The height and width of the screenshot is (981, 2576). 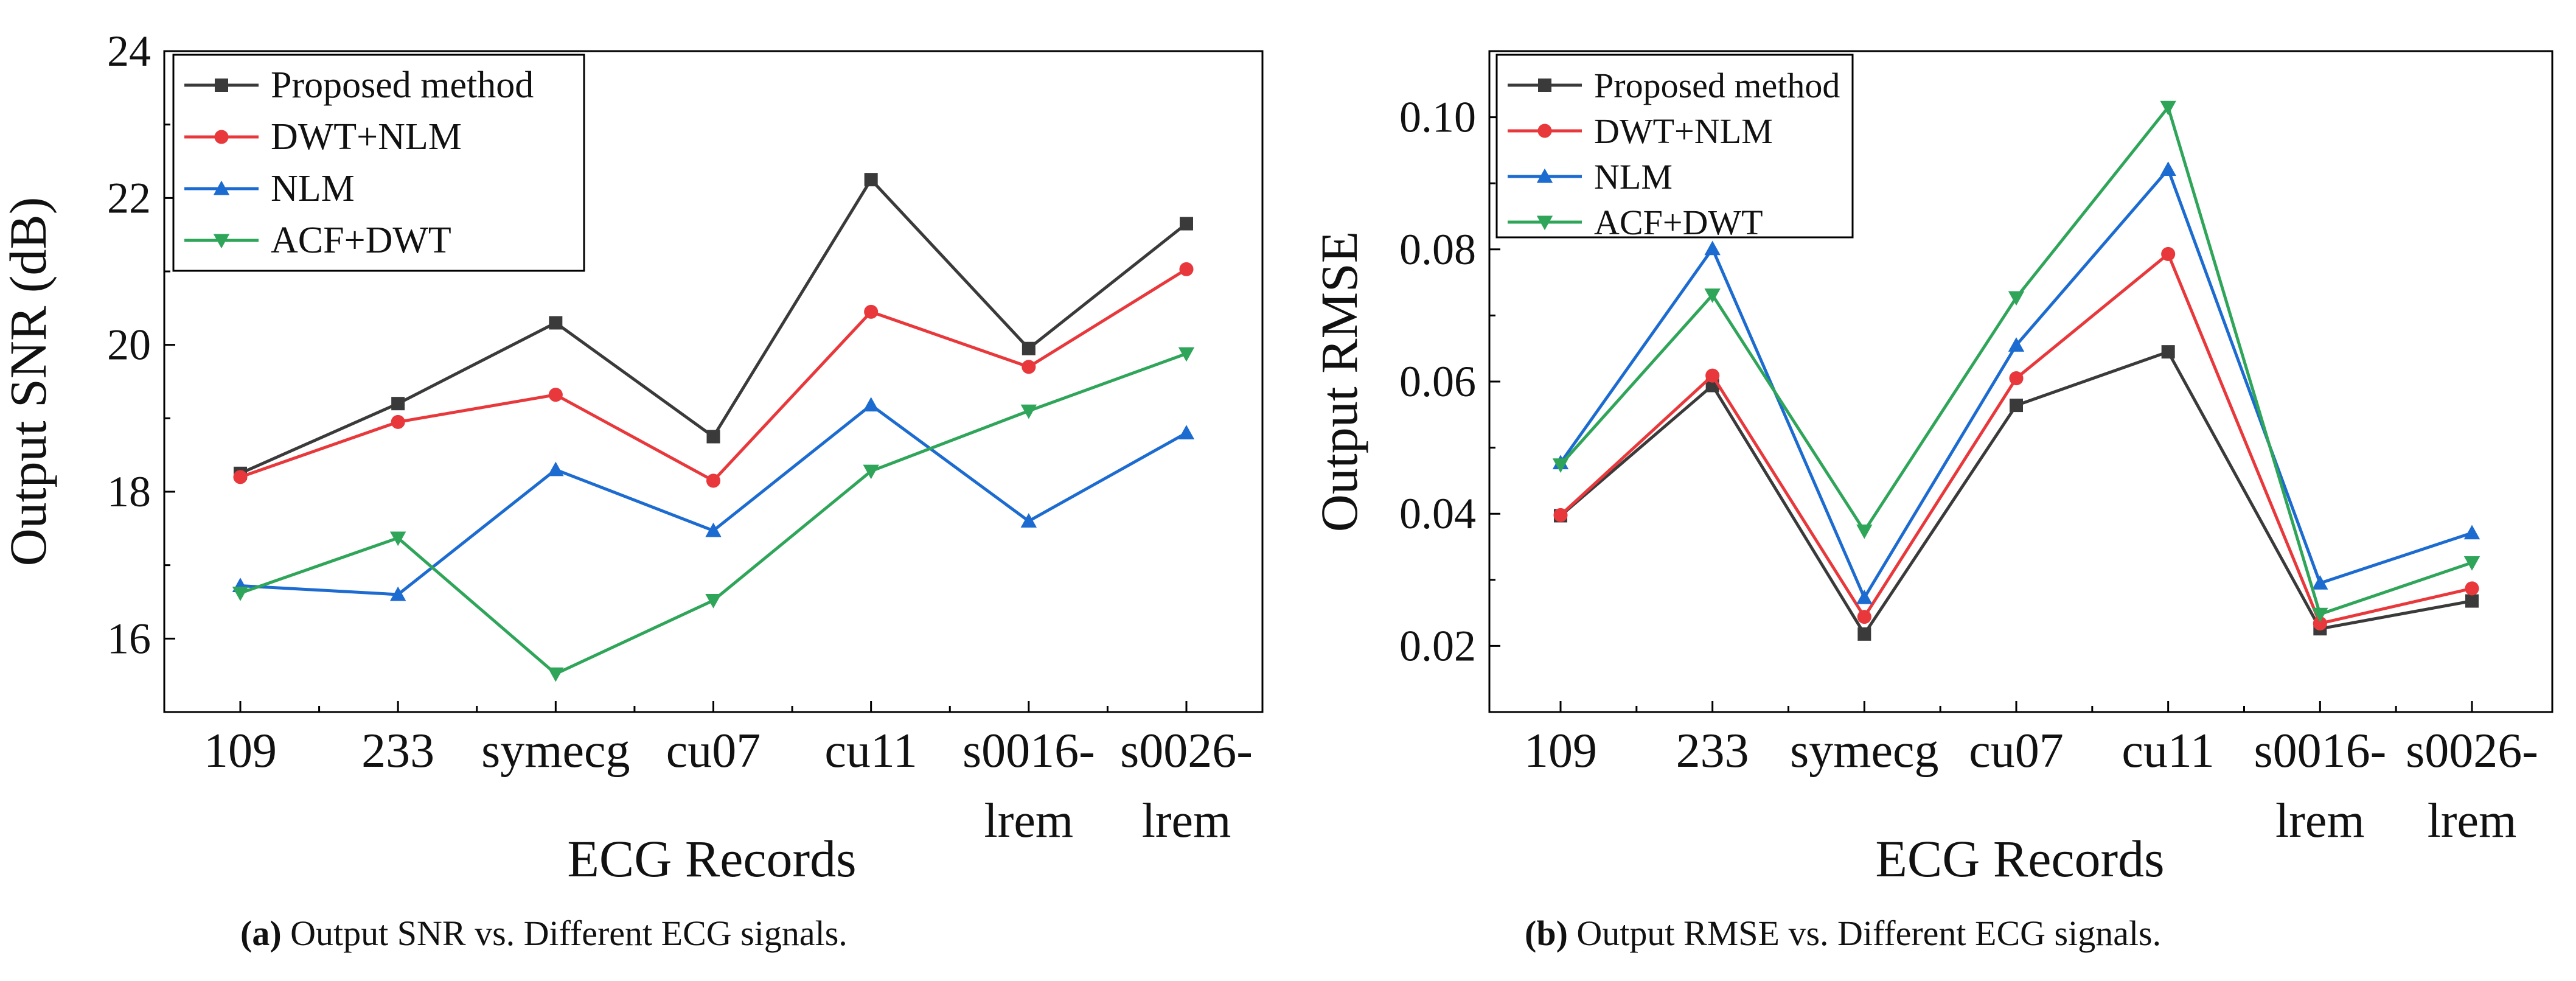 What do you see at coordinates (1546, 933) in the screenshot?
I see `caption-b-label: (b)` at bounding box center [1546, 933].